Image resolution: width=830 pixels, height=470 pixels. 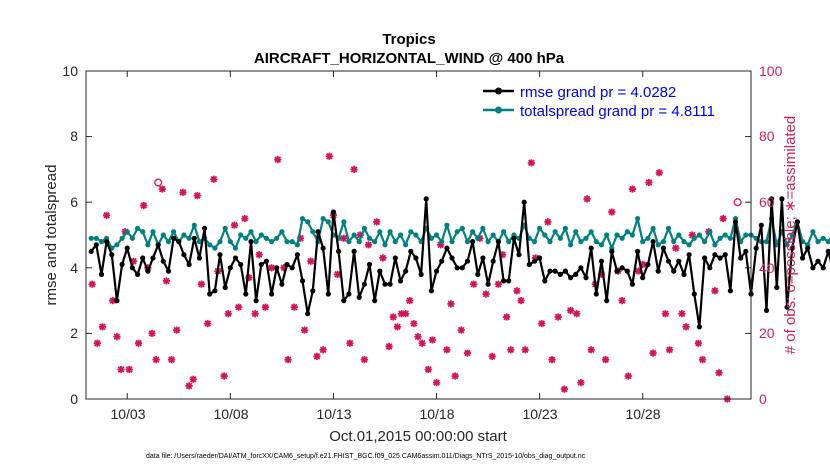 I want to click on totalspread-series, so click(x=459, y=233).